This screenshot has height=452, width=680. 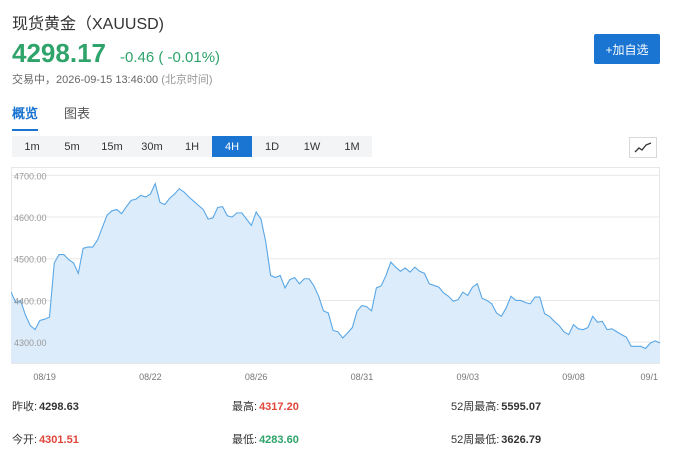 What do you see at coordinates (475, 407) in the screenshot?
I see `stat-label: 52周最高:` at bounding box center [475, 407].